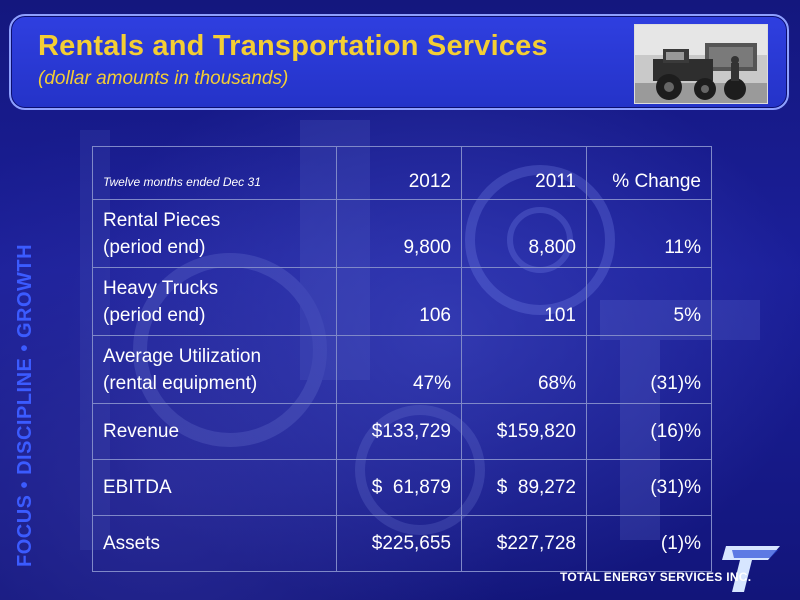 The image size is (800, 600). I want to click on cell-2012: $225,655, so click(399, 543).